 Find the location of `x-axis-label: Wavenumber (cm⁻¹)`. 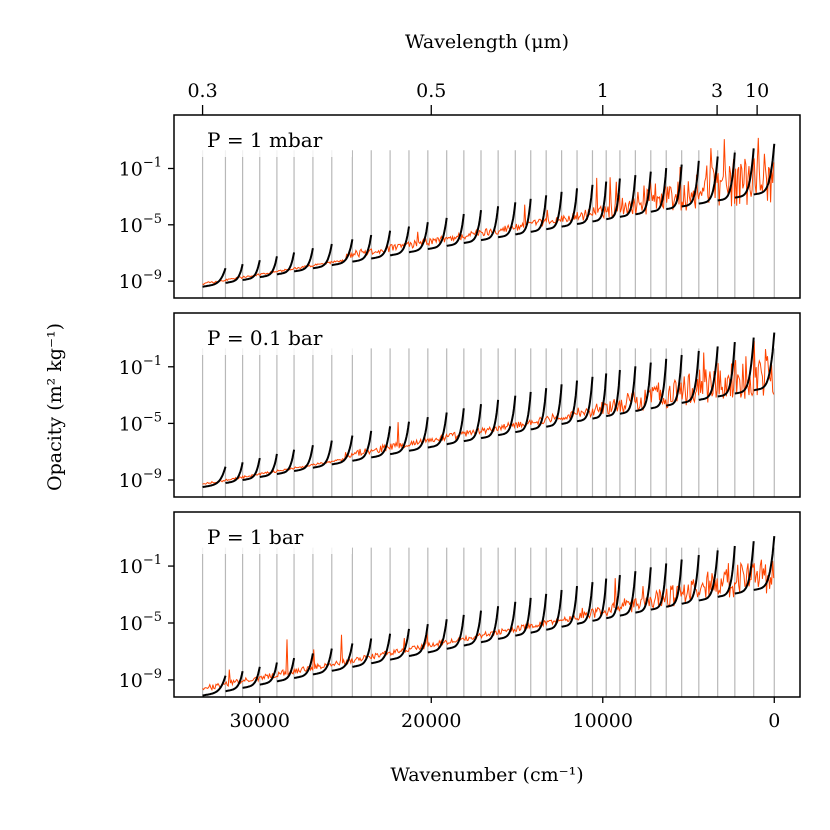

x-axis-label: Wavenumber (cm⁻¹) is located at coordinates (486, 775).